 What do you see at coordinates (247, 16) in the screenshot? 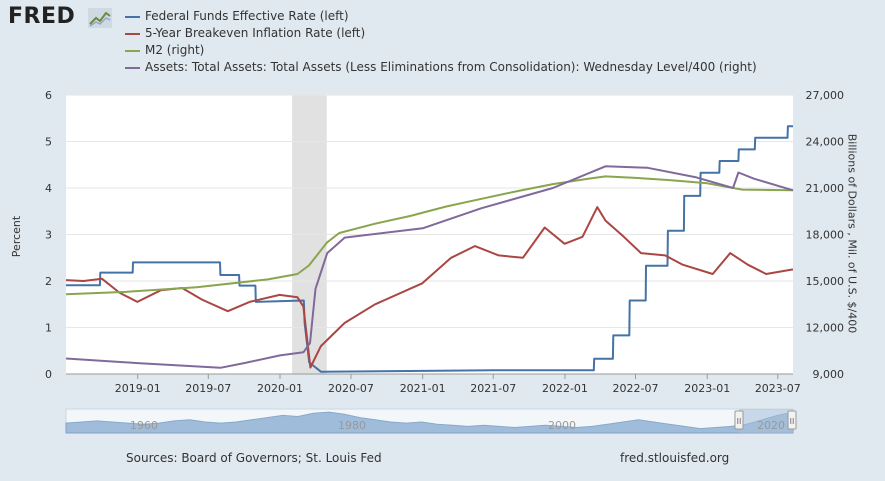
I see `legend-label: Federal Funds Effective Rate (left)` at bounding box center [247, 16].